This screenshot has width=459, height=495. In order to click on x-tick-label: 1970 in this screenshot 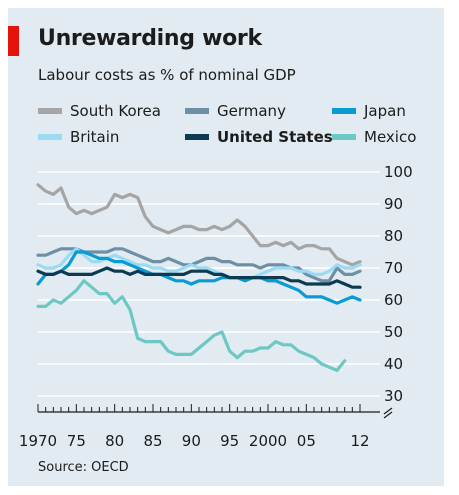, I will do `click(38, 440)`.